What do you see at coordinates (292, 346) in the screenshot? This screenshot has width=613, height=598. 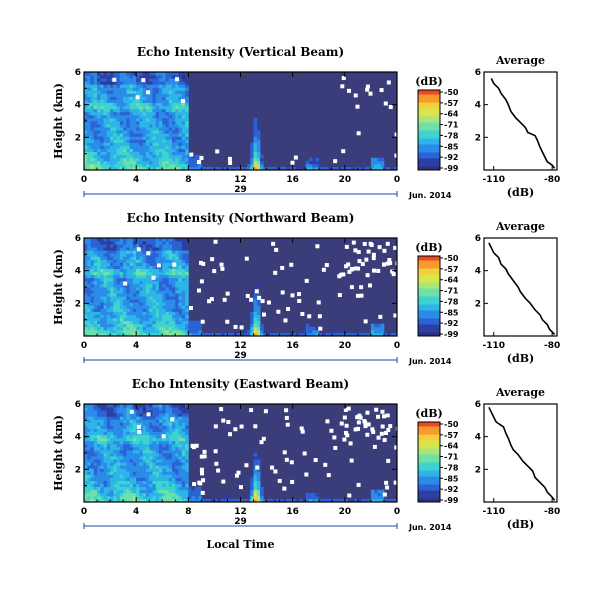 I see `x-tick-label: 16` at bounding box center [292, 346].